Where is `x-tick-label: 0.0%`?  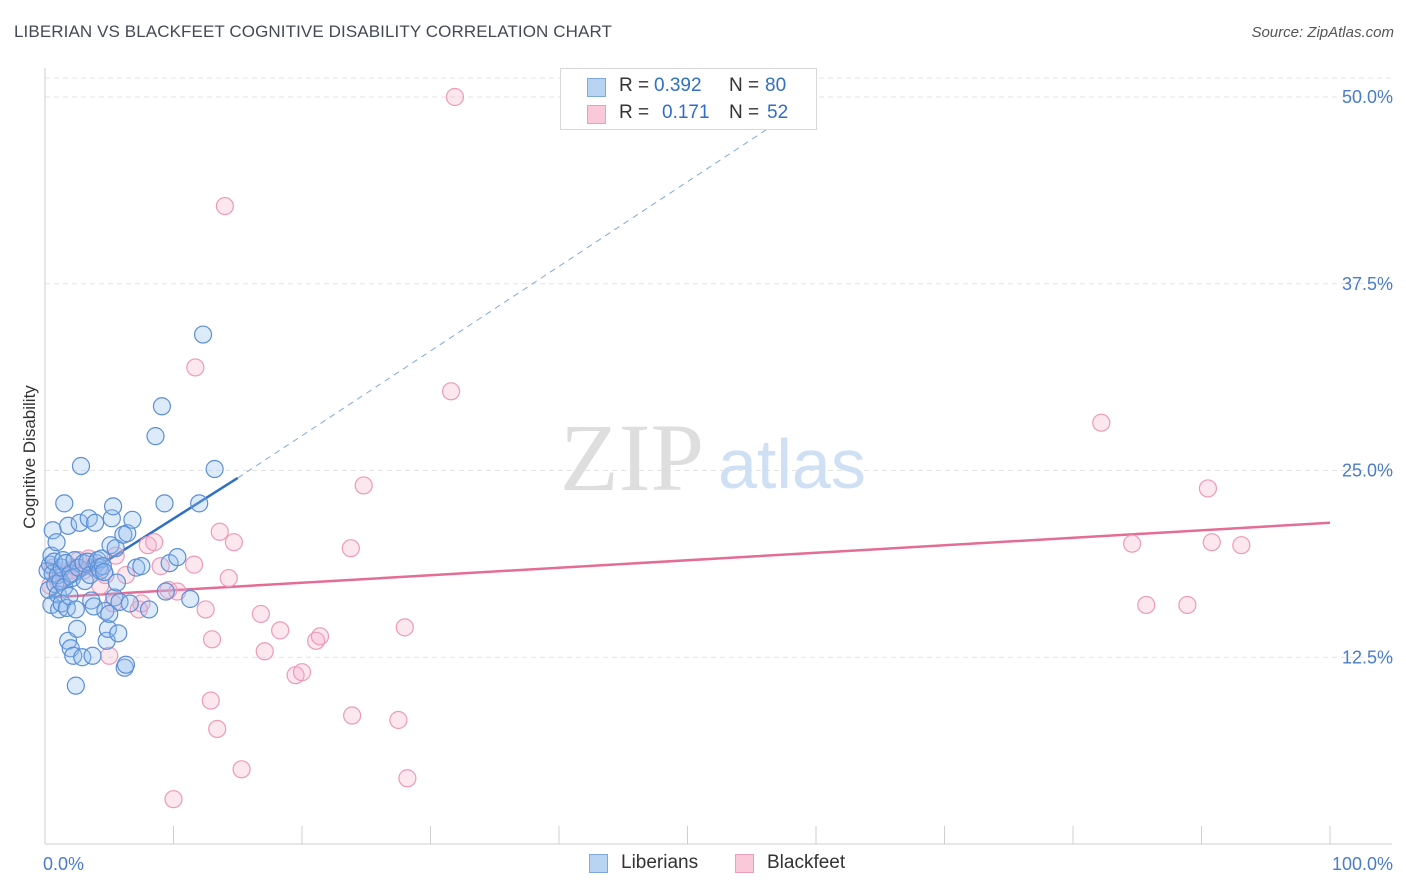 x-tick-label: 0.0% is located at coordinates (63, 864).